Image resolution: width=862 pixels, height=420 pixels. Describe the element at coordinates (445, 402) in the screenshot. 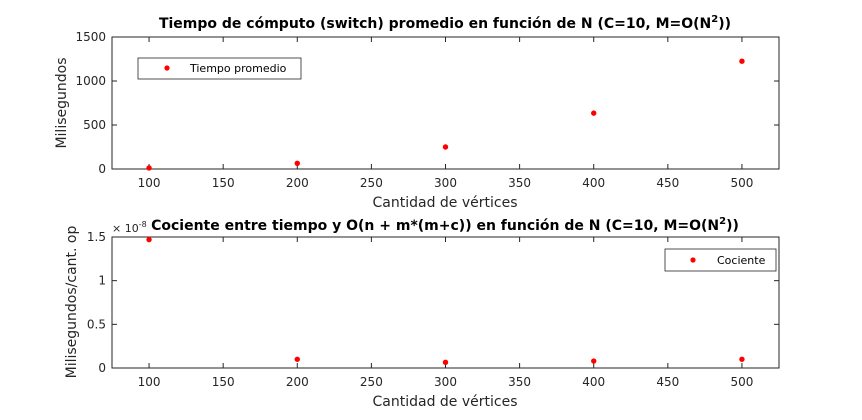

I see `chart-2-x-label: Cantidad de vértices` at that location.